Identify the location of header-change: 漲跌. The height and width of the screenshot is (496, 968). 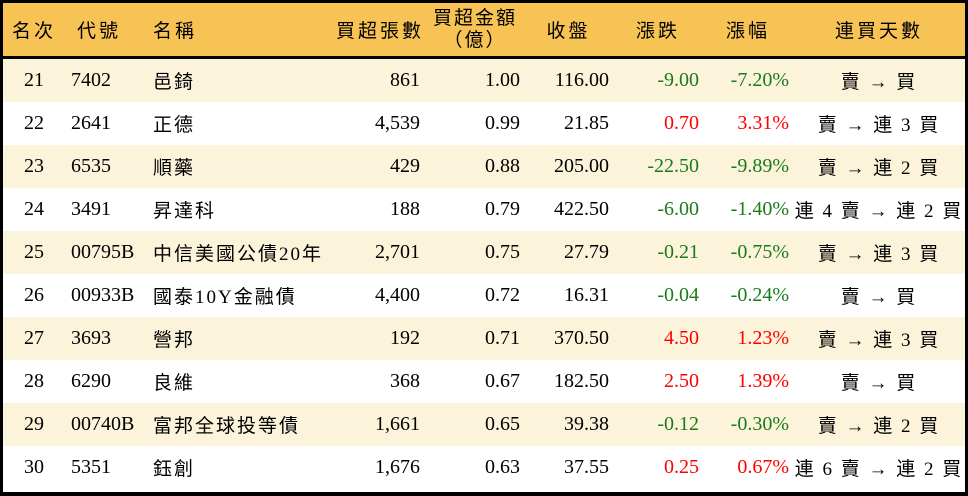
(657, 31).